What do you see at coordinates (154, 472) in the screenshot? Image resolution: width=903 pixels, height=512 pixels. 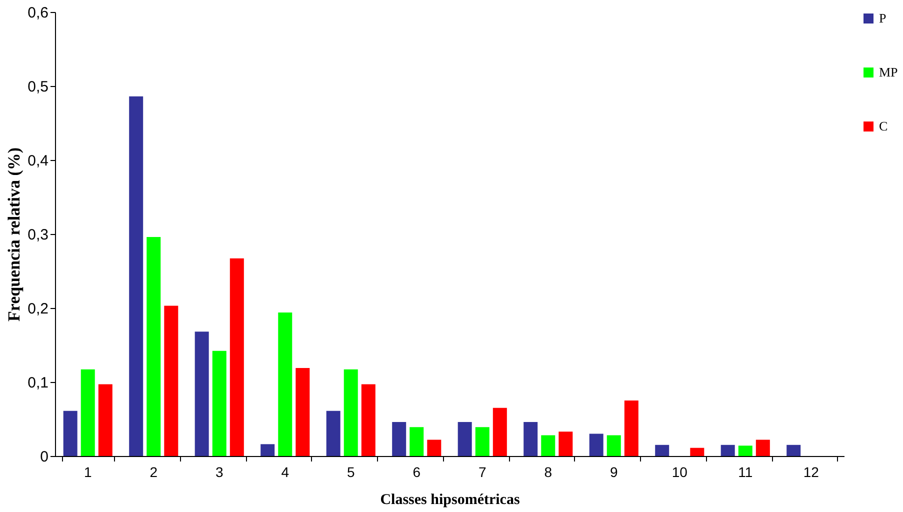 I see `x-tick-label: 2` at bounding box center [154, 472].